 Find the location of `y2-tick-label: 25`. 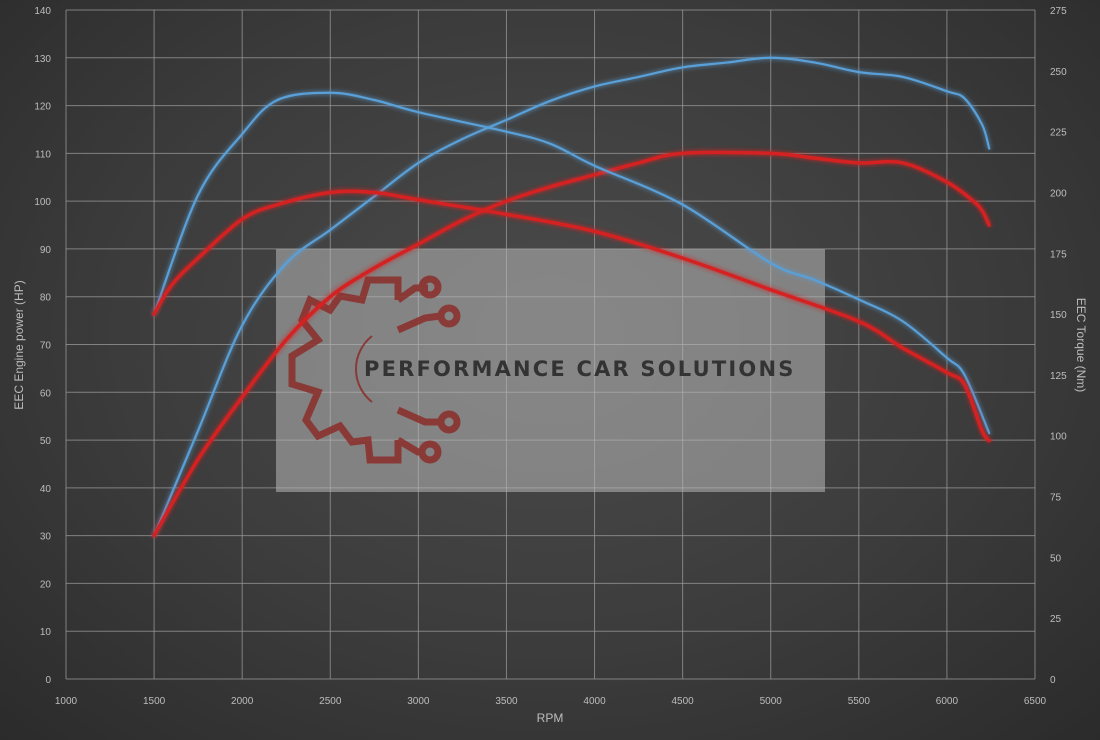

y2-tick-label: 25 is located at coordinates (1056, 619).